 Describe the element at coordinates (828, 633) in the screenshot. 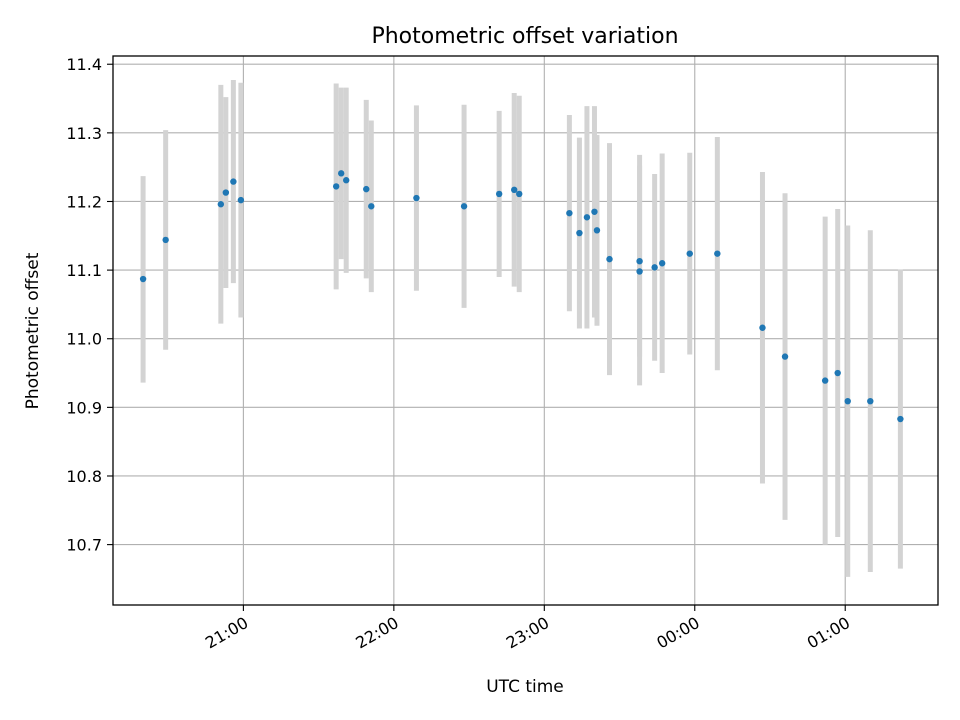

I see `x-tick-label: 01:00` at that location.